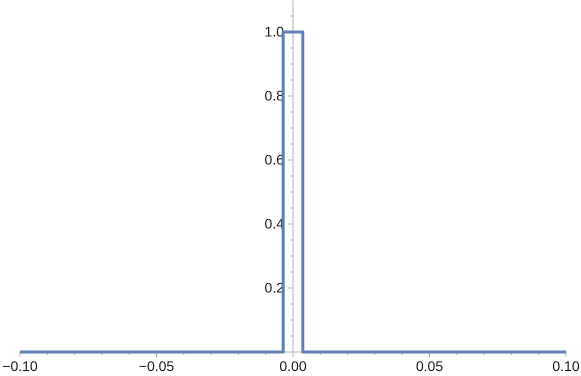 This screenshot has height=376, width=581. Describe the element at coordinates (566, 366) in the screenshot. I see `x-tick-label: 0.10` at that location.